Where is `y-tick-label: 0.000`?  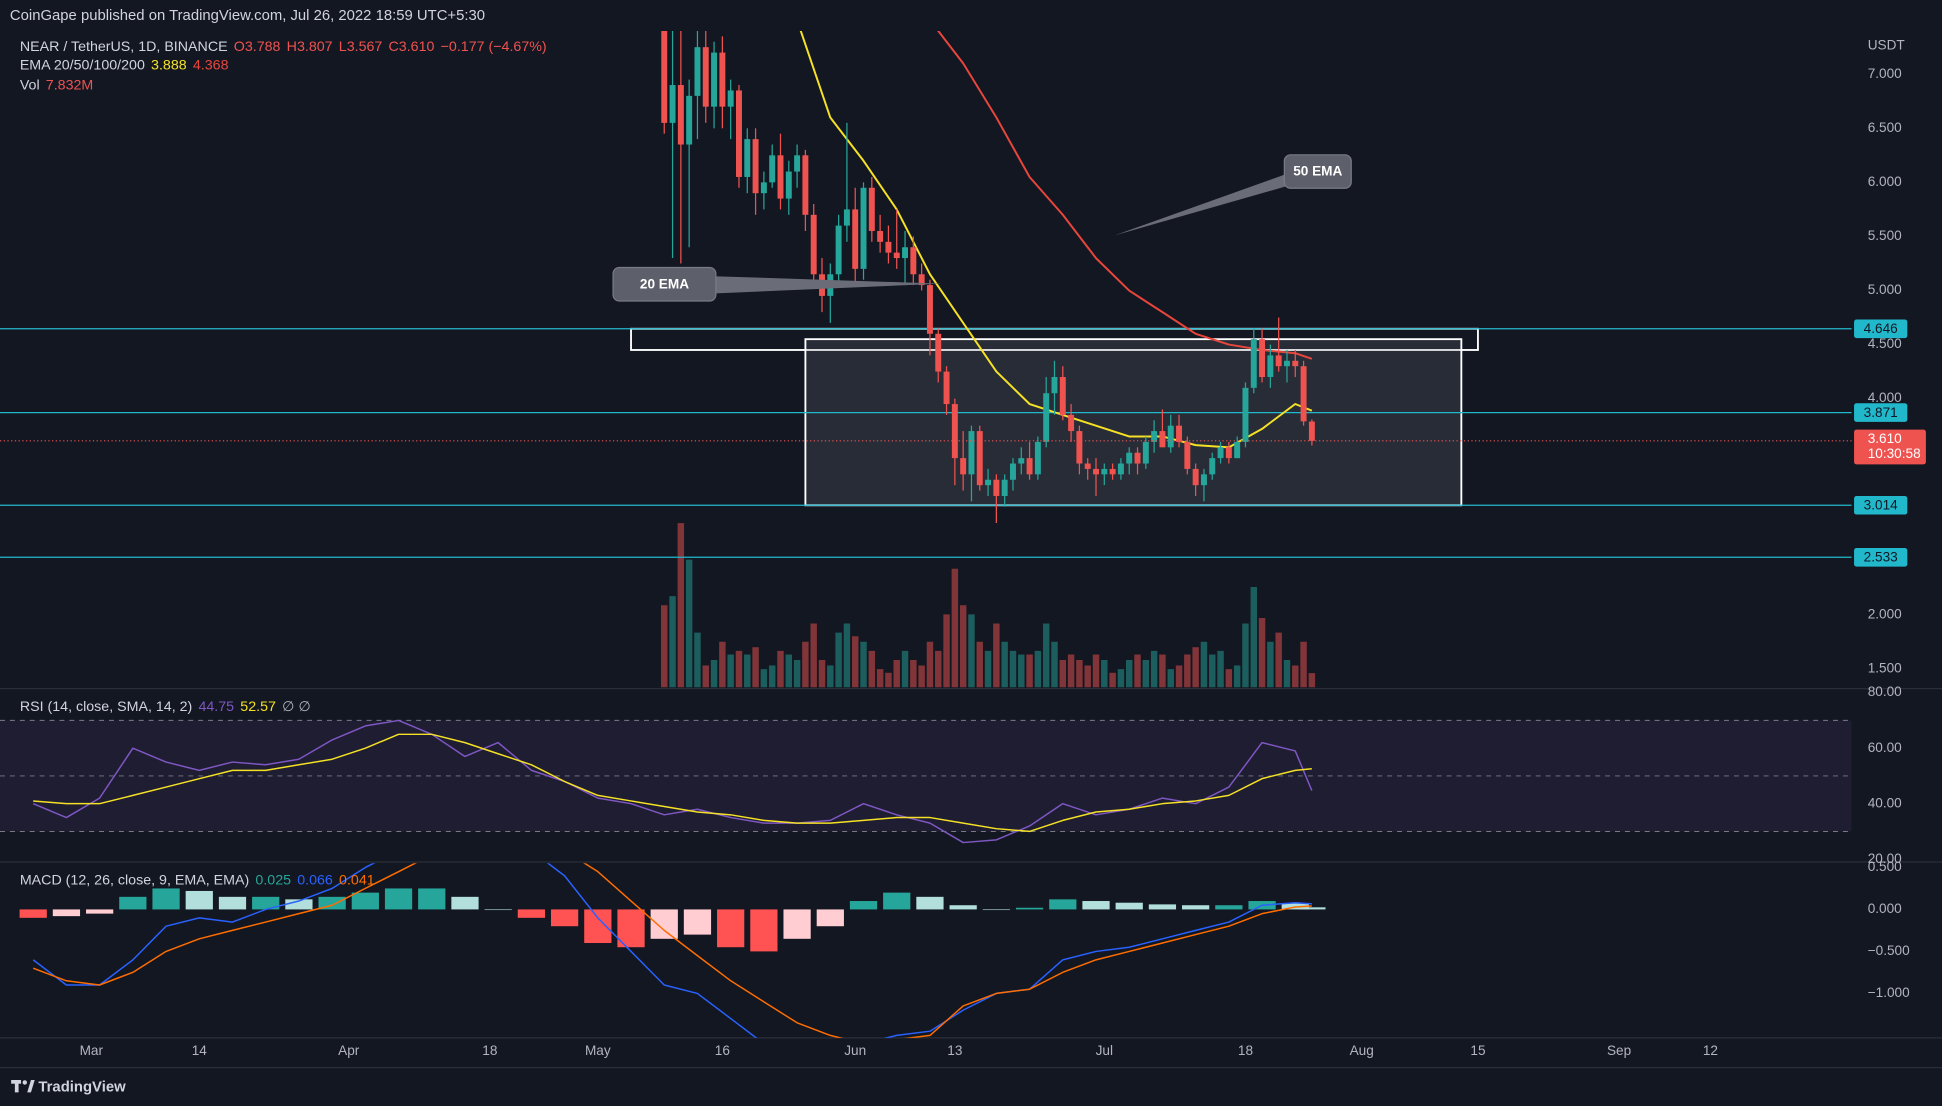
y-tick-label: 0.000 is located at coordinates (1885, 908).